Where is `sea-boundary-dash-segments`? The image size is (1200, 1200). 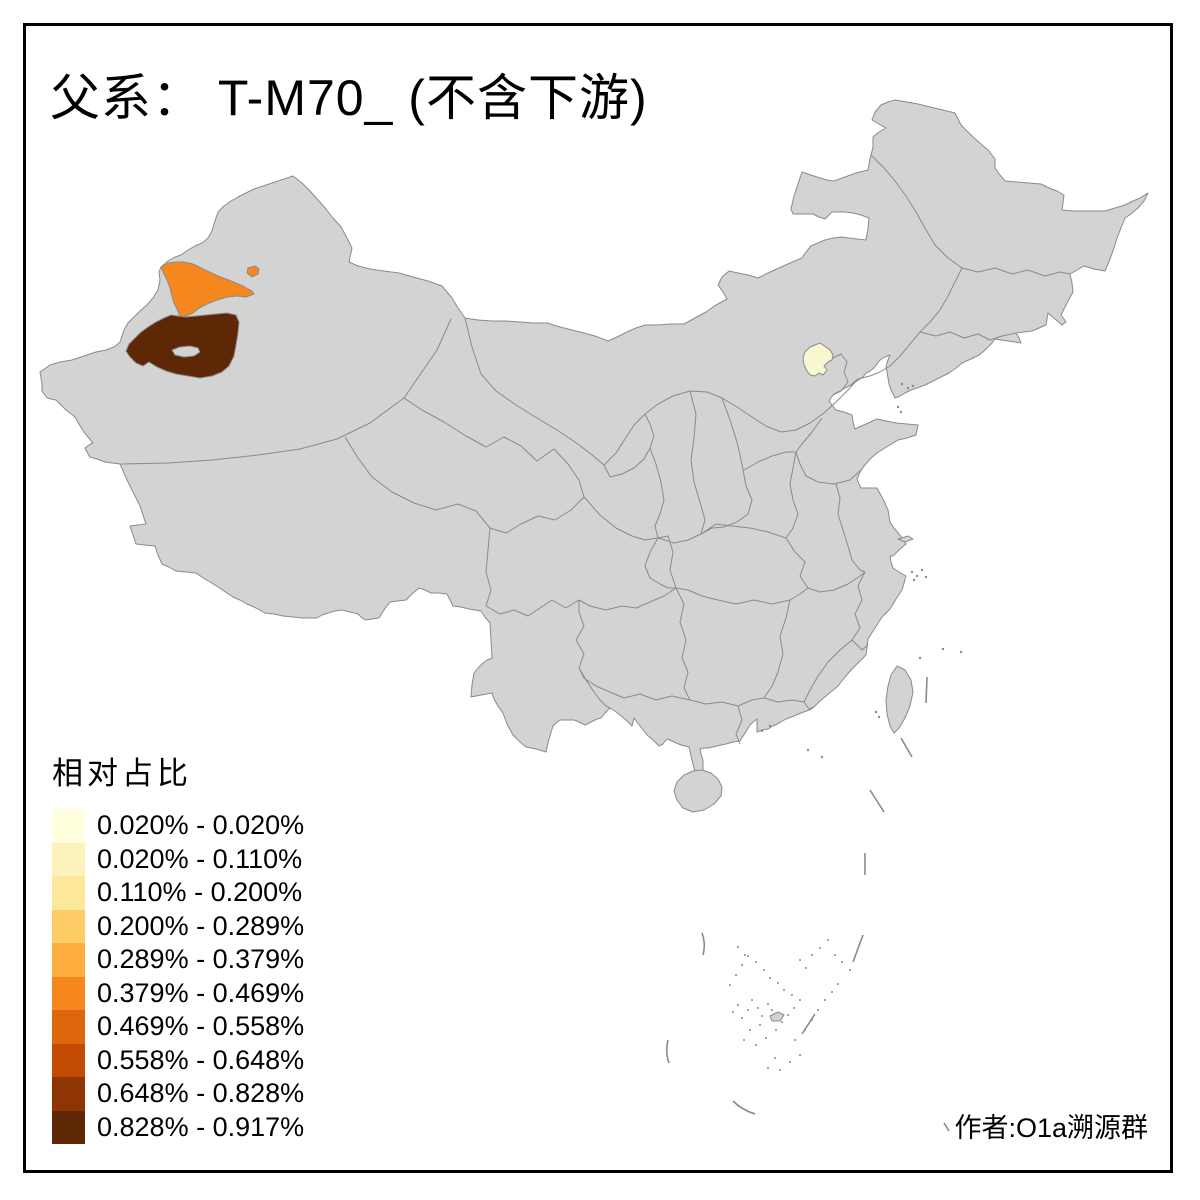
sea-boundary-dash-segments is located at coordinates (807, 904).